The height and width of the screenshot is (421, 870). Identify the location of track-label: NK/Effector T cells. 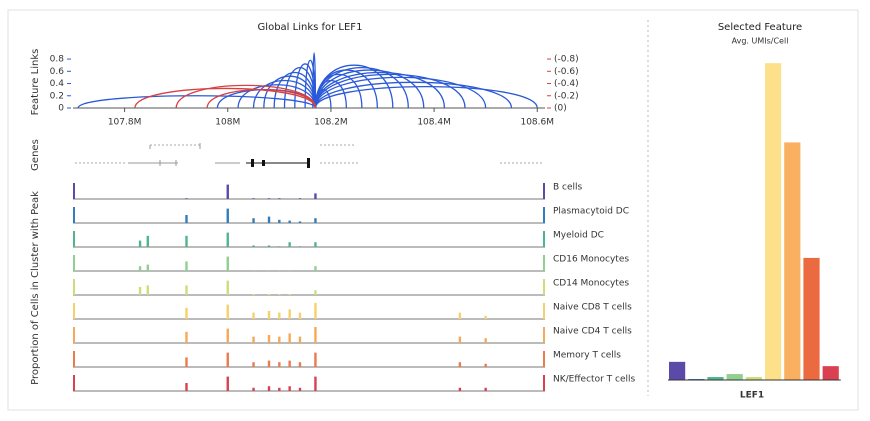
(594, 380).